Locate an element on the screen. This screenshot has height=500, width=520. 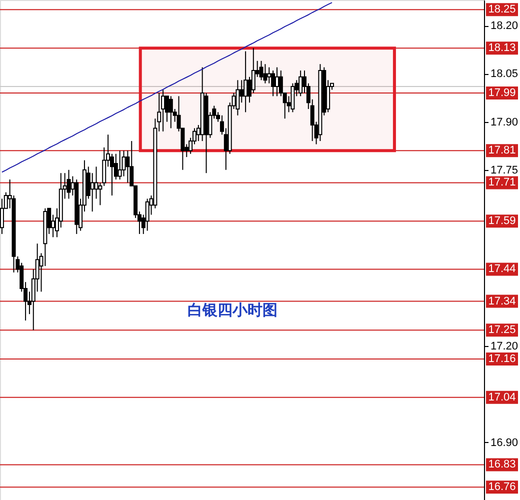
annotation: 白银四小时图 is located at coordinates (232, 310).